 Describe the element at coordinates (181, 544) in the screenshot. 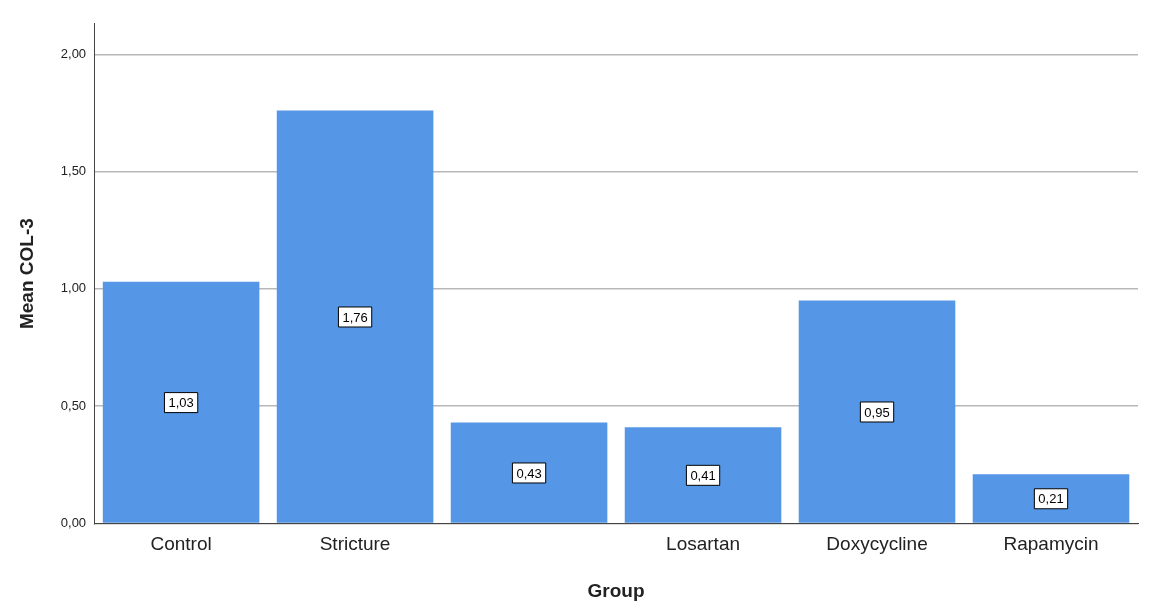

I see `x-tick-label: Control` at that location.